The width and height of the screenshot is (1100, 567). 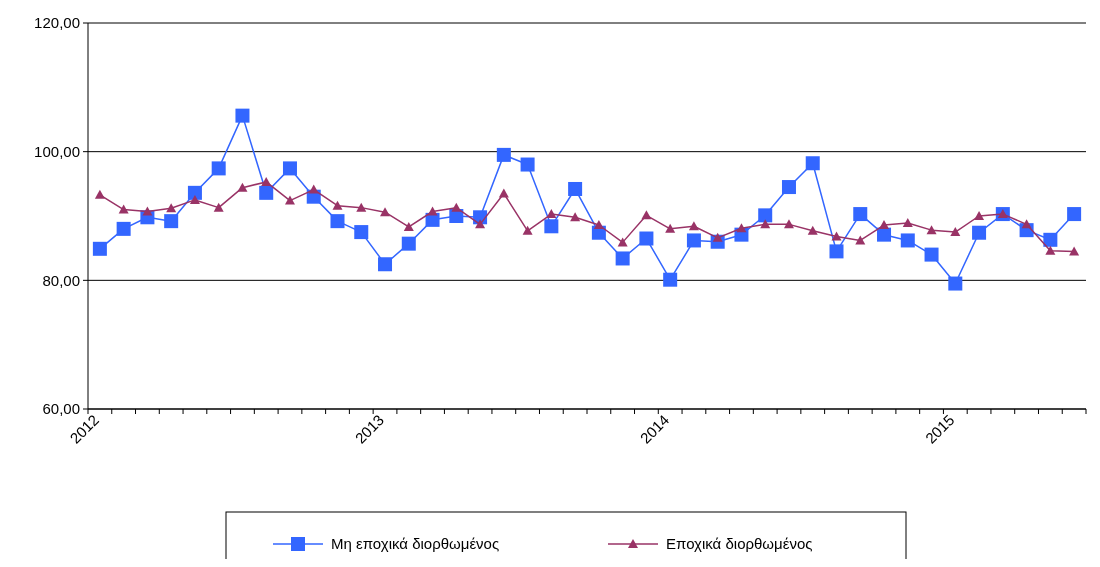 What do you see at coordinates (57, 23) in the screenshot?
I see `y-tick-label: 120,00` at bounding box center [57, 23].